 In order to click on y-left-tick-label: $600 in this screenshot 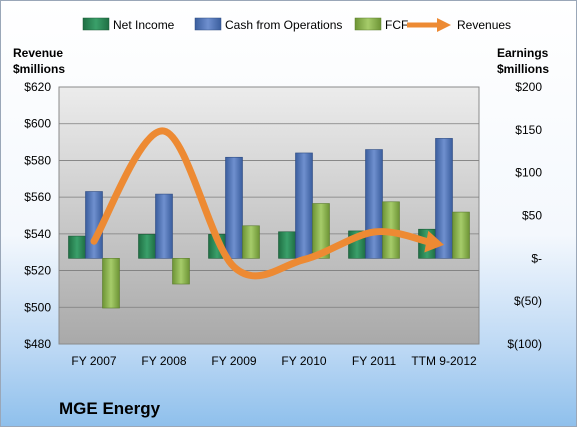, I will do `click(37, 124)`.